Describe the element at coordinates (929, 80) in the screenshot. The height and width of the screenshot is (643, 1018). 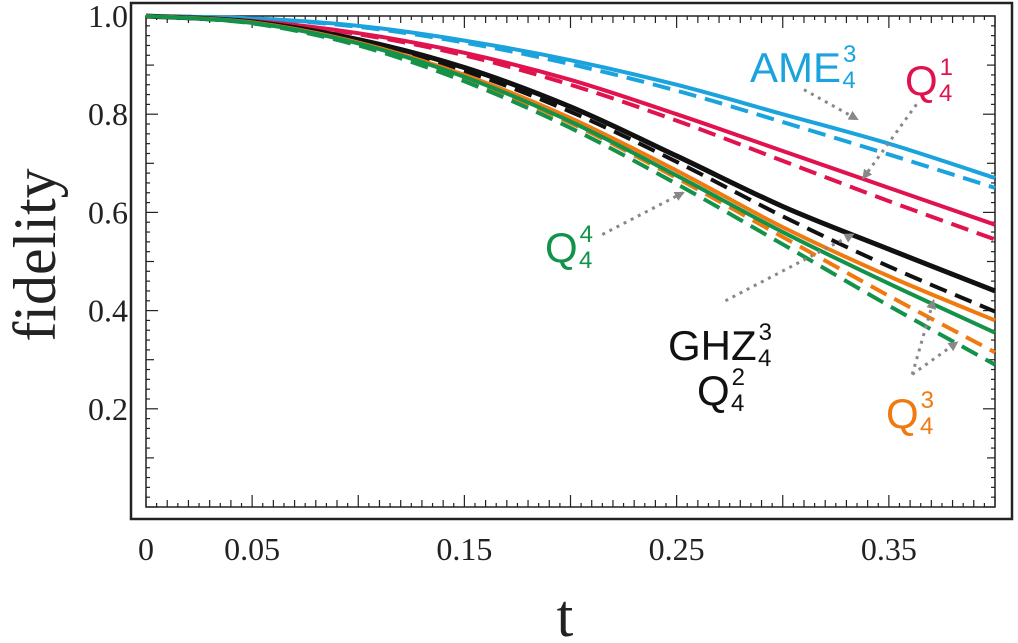
I see `series-label-q1: Q1 4` at that location.